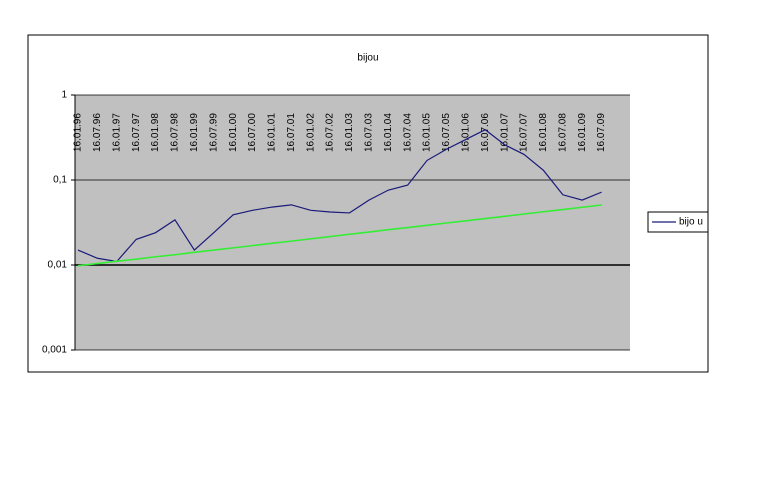 The width and height of the screenshot is (770, 485). I want to click on x-tick-label: 16.01.08, so click(543, 132).